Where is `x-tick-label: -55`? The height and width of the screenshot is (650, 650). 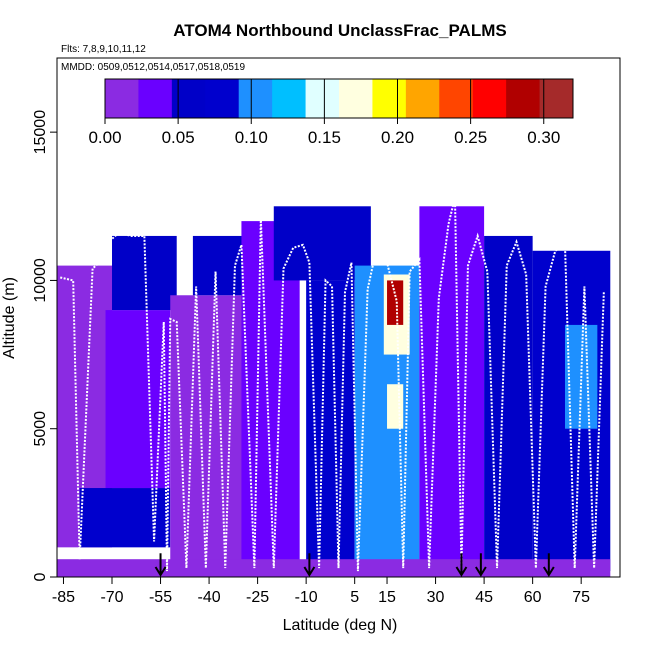
x-tick-label: -55 is located at coordinates (160, 597).